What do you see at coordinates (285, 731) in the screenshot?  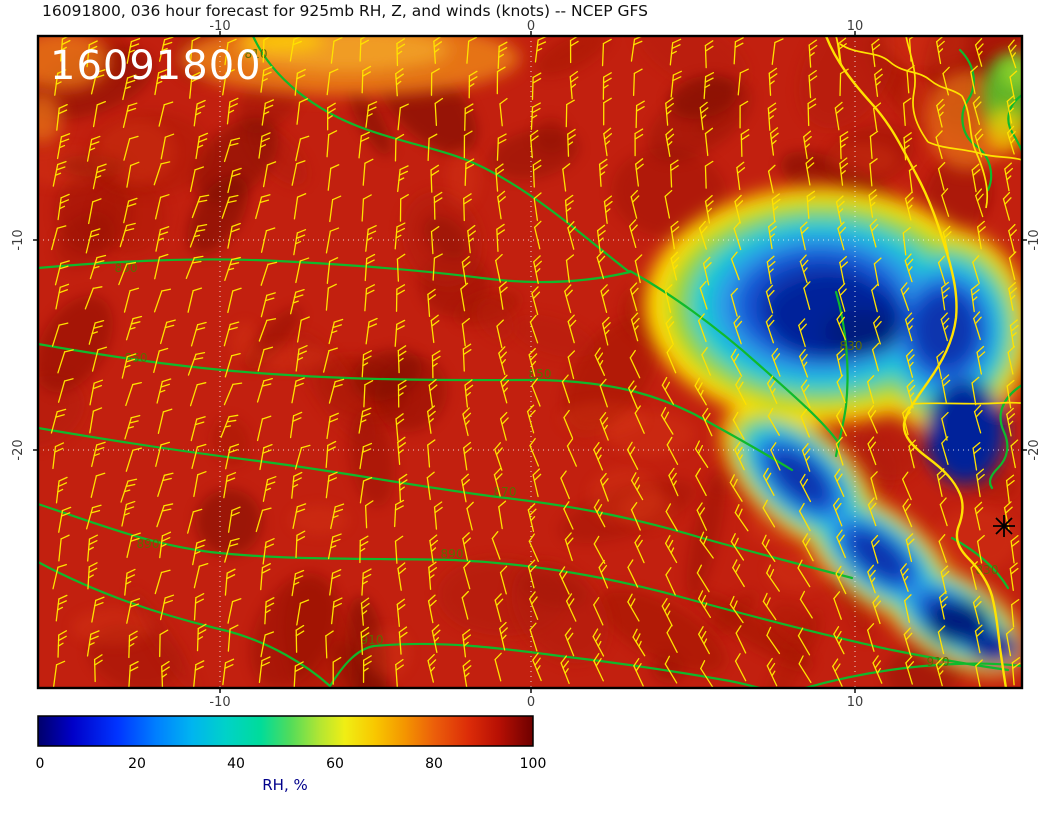 I see `colorbar-gradient` at bounding box center [285, 731].